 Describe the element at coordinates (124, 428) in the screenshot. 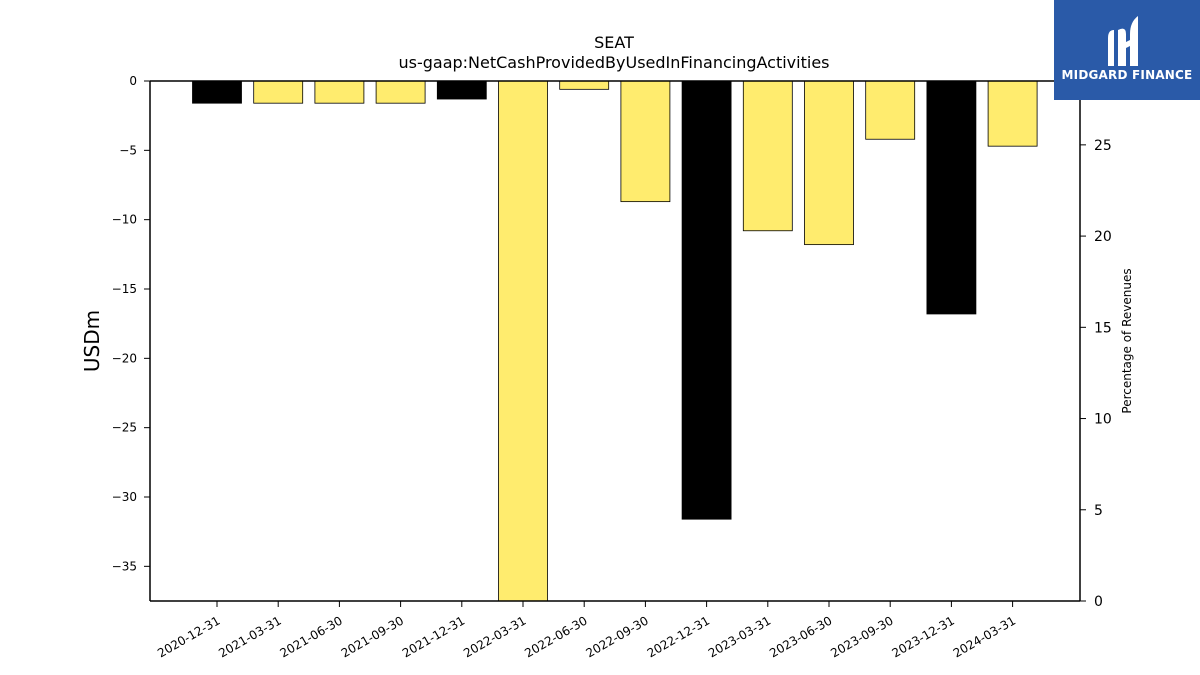

I see `y-tick-label: −25` at that location.